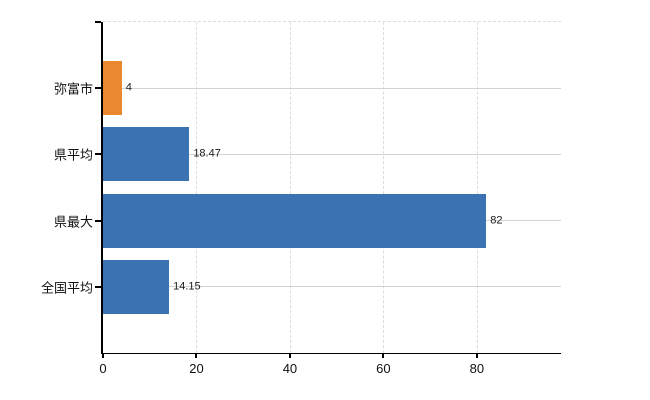  I want to click on bar-value-label: 82, so click(496, 220).